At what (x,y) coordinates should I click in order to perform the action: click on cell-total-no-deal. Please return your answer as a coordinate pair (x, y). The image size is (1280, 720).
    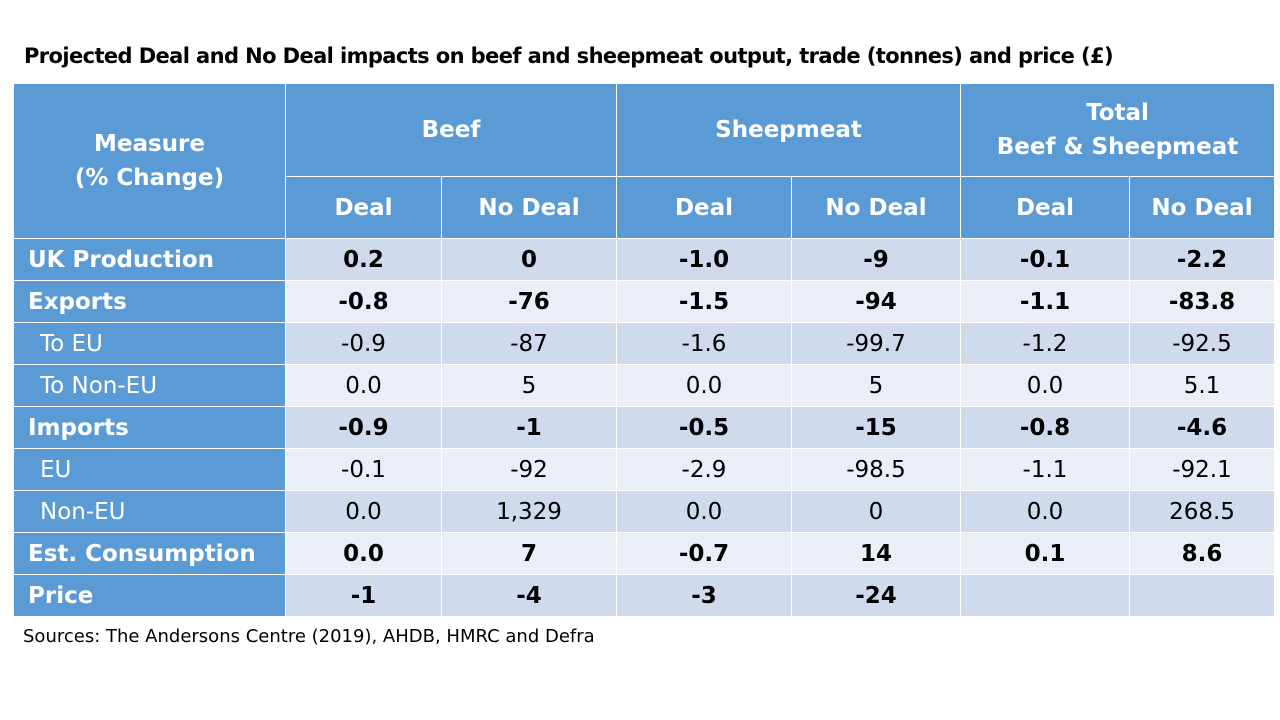
    Looking at the image, I should click on (1202, 595).